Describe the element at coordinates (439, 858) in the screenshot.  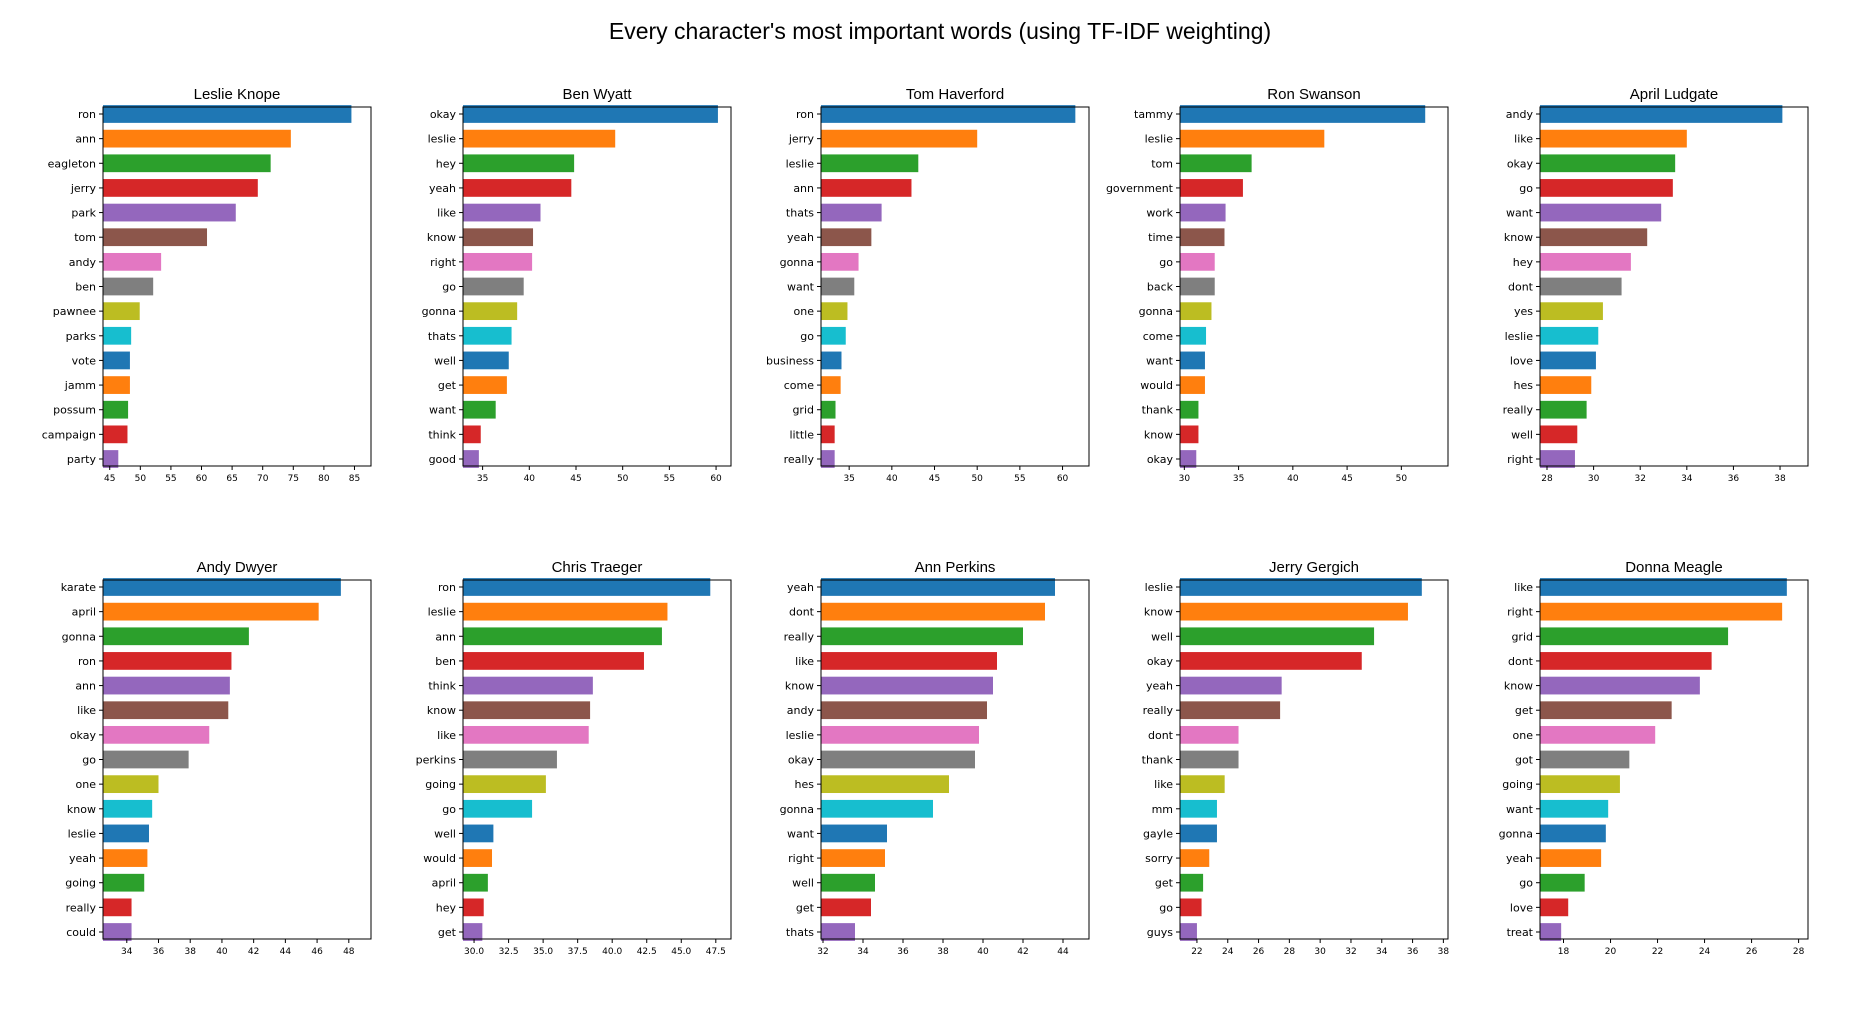
I see `y-tick-label: would` at that location.